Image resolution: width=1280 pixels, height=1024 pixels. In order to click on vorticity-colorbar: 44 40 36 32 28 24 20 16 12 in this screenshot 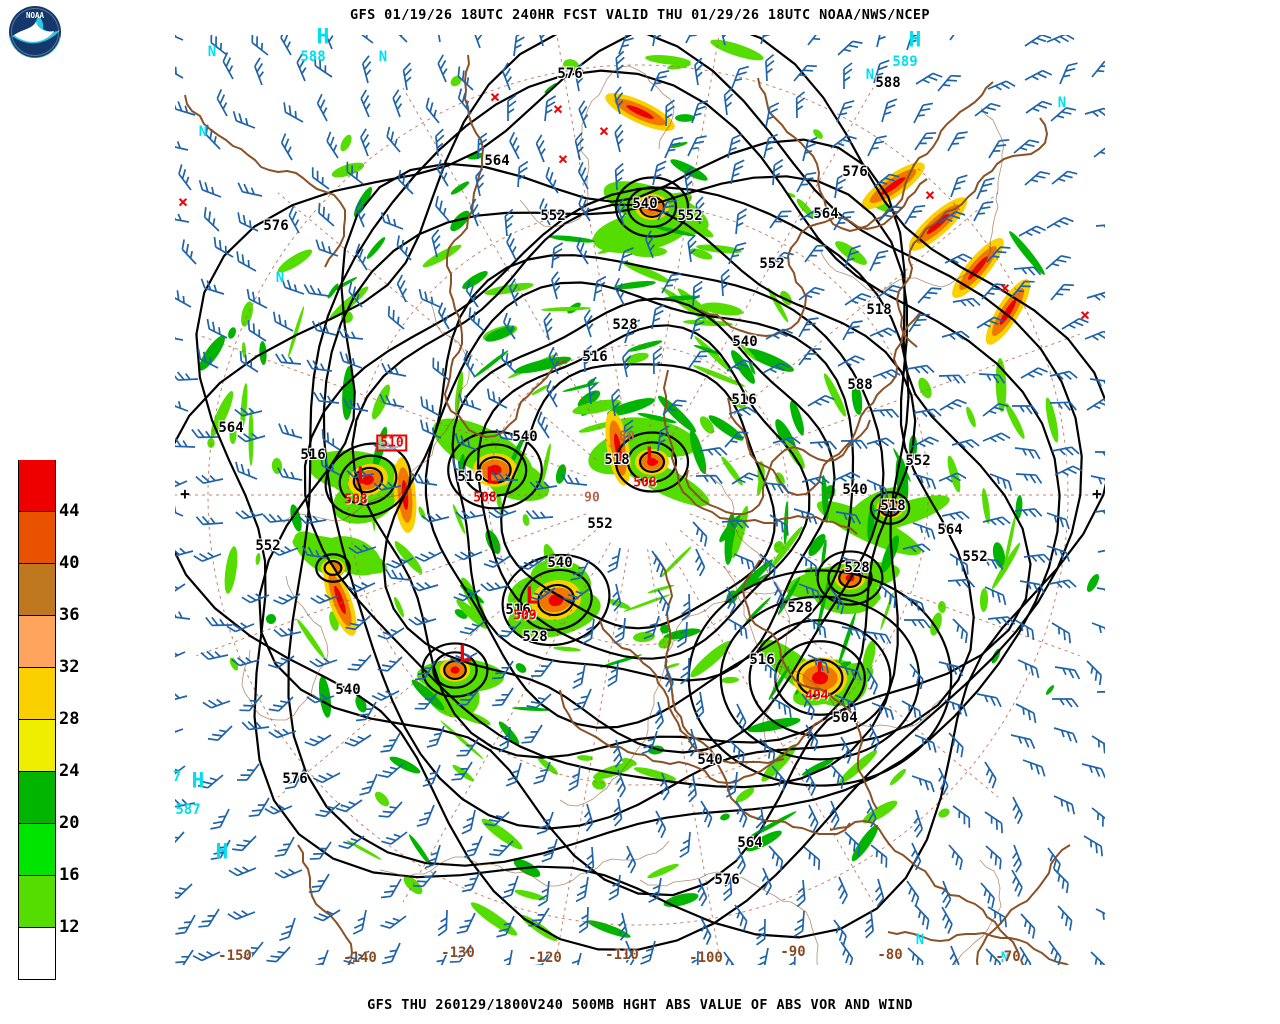, I will do `click(48, 720)`.